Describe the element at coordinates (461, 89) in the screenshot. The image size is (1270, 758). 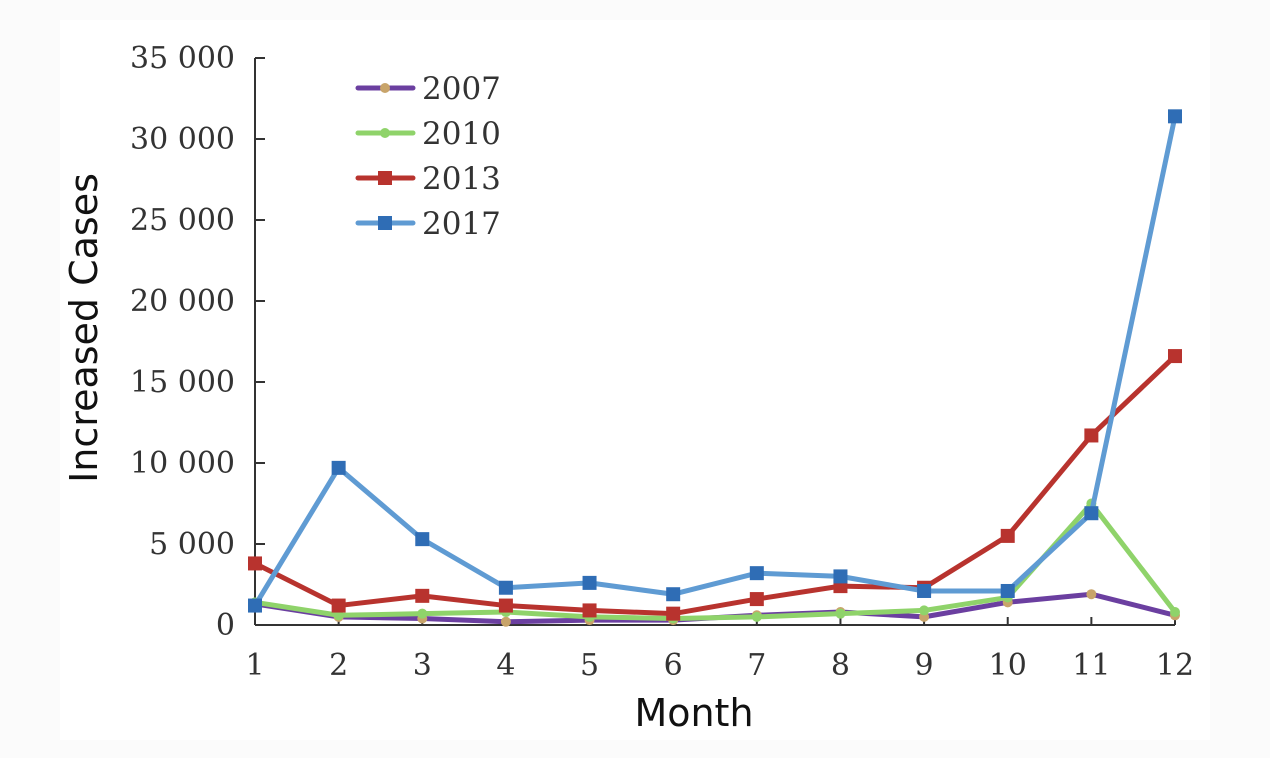
I see `legend-label: 2007` at that location.